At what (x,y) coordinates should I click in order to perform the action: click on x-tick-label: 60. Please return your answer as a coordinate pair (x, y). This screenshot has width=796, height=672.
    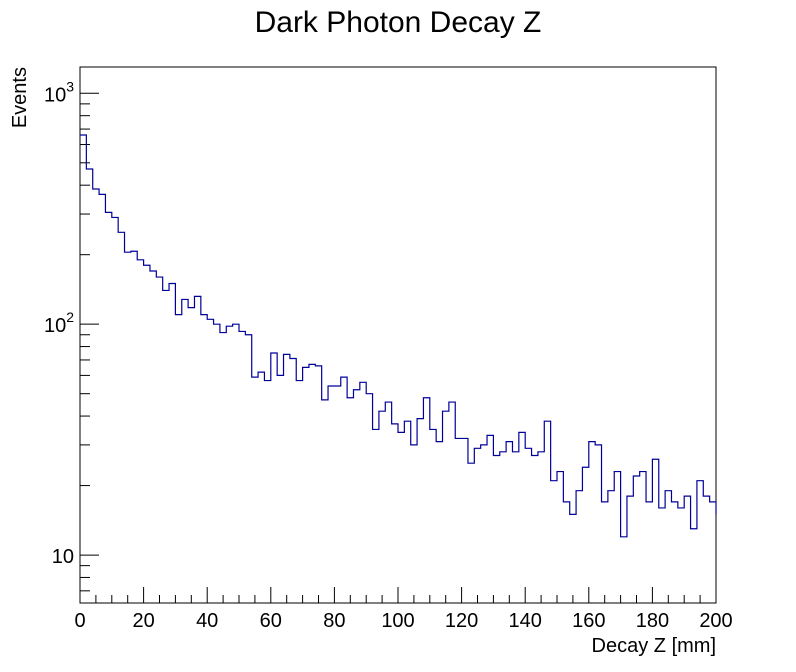
    Looking at the image, I should click on (271, 621).